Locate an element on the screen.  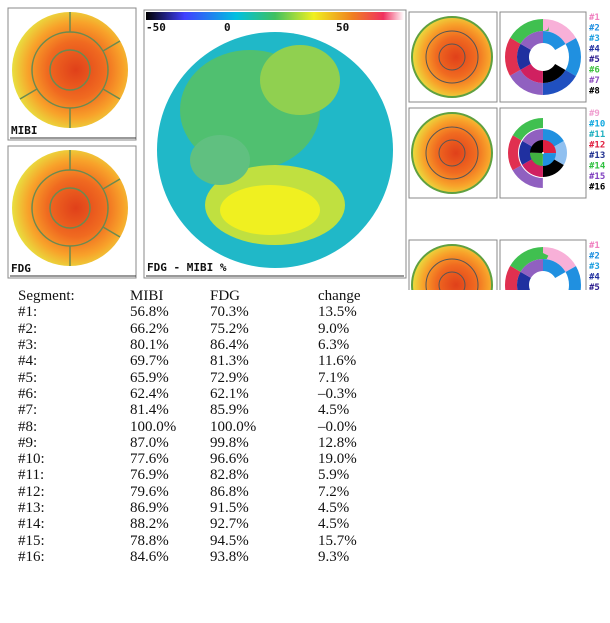
table-cell: MIBI is located at coordinates (147, 296).